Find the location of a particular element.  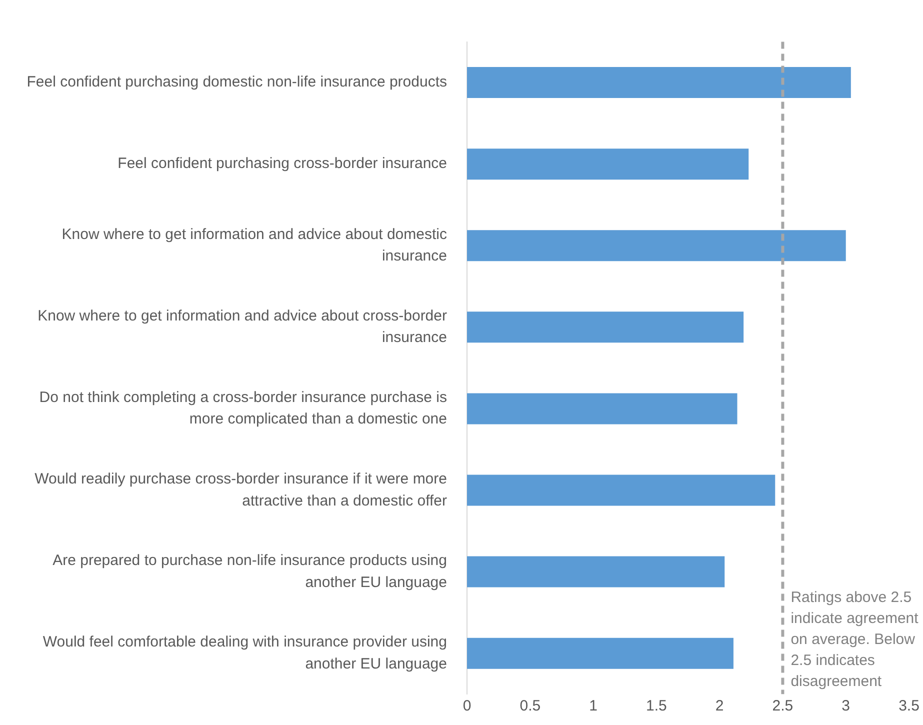

y-tick-label: Feel confident purchasing domestic non-life insurance products is located at coordinates (236, 82).